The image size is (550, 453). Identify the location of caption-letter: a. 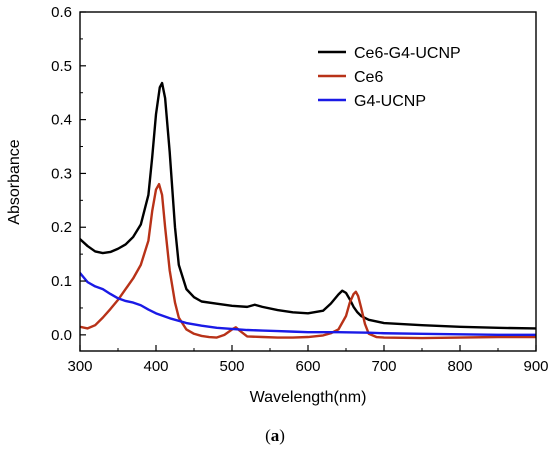
(275, 435).